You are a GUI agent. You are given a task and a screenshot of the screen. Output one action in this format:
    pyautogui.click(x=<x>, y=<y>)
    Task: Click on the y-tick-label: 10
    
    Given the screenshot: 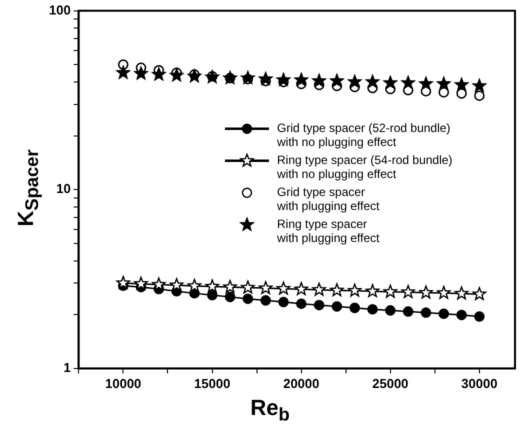 What is the action you would take?
    pyautogui.click(x=63, y=188)
    